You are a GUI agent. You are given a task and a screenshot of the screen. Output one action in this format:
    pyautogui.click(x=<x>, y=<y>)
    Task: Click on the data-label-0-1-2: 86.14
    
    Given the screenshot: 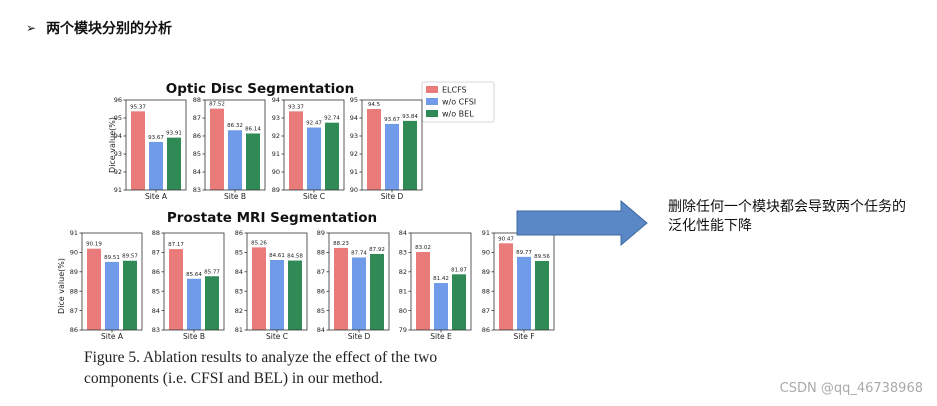 What is the action you would take?
    pyautogui.click(x=253, y=129)
    